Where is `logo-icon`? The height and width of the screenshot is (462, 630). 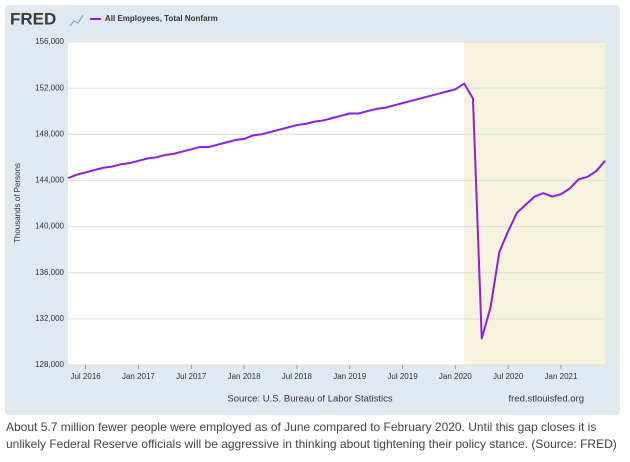 logo-icon is located at coordinates (76, 20).